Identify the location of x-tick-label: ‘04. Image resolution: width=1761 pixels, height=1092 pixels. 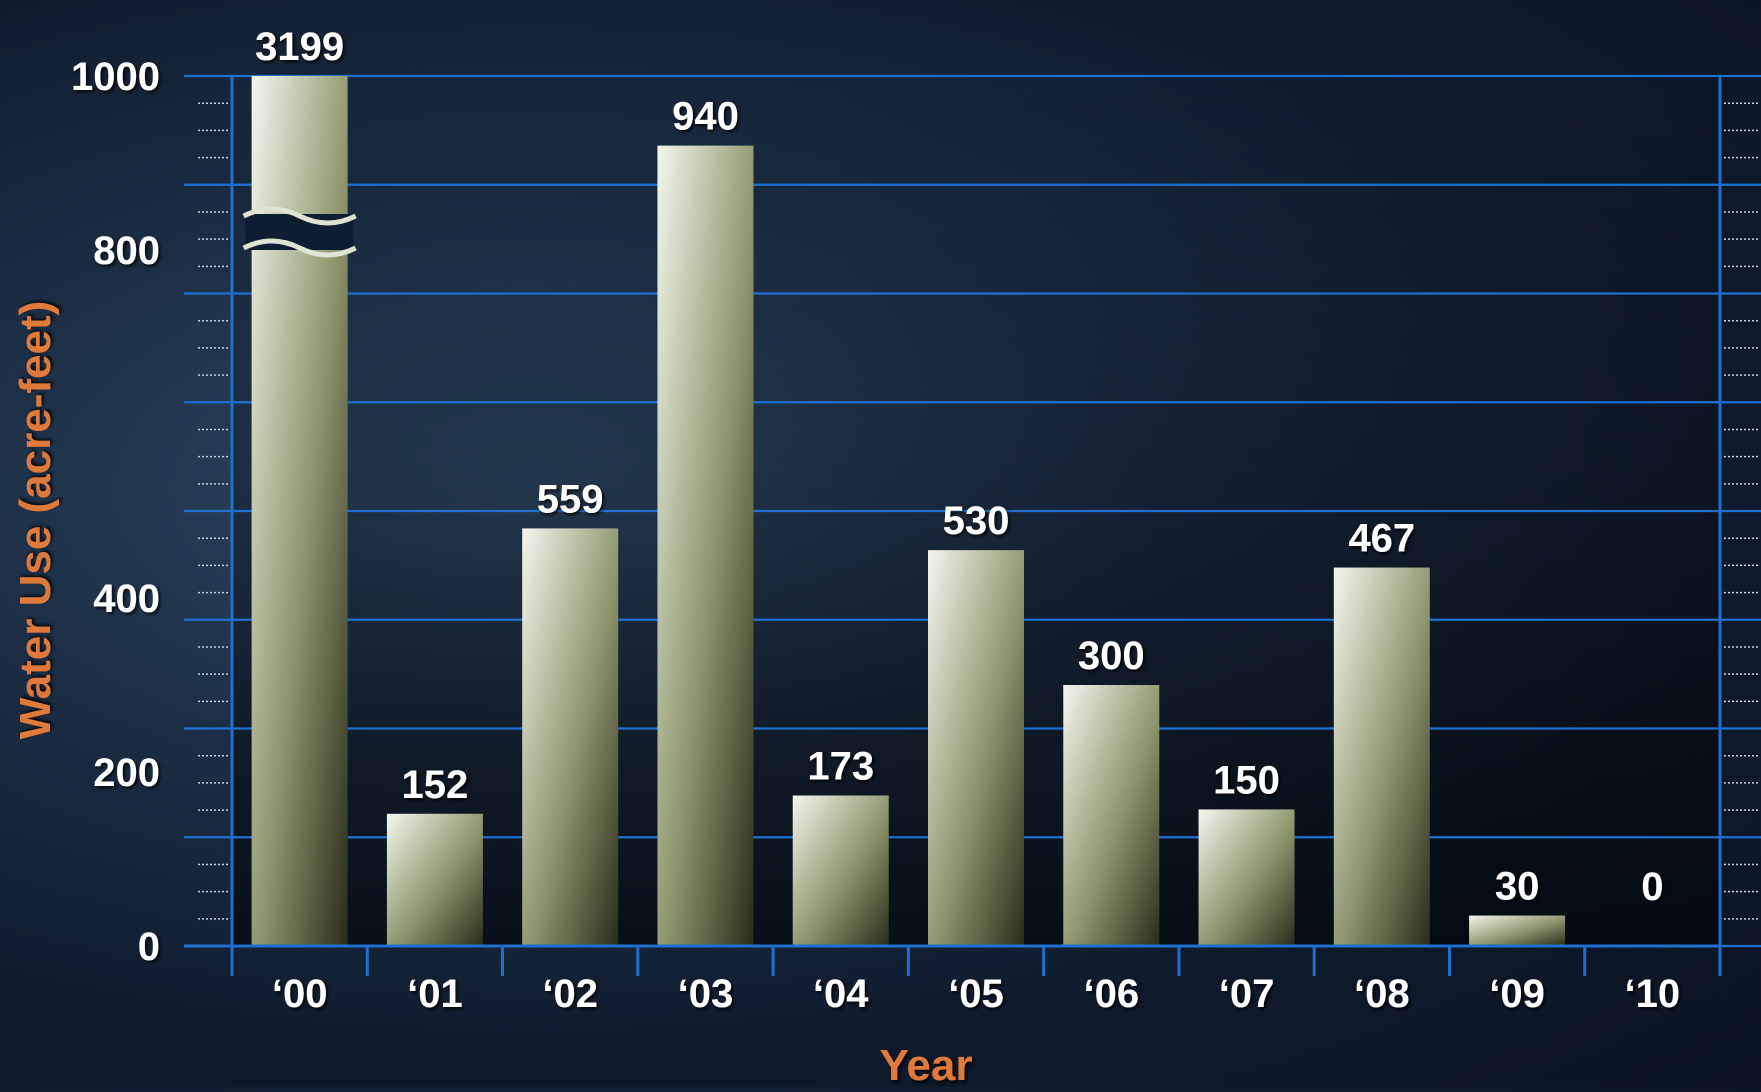
(841, 994).